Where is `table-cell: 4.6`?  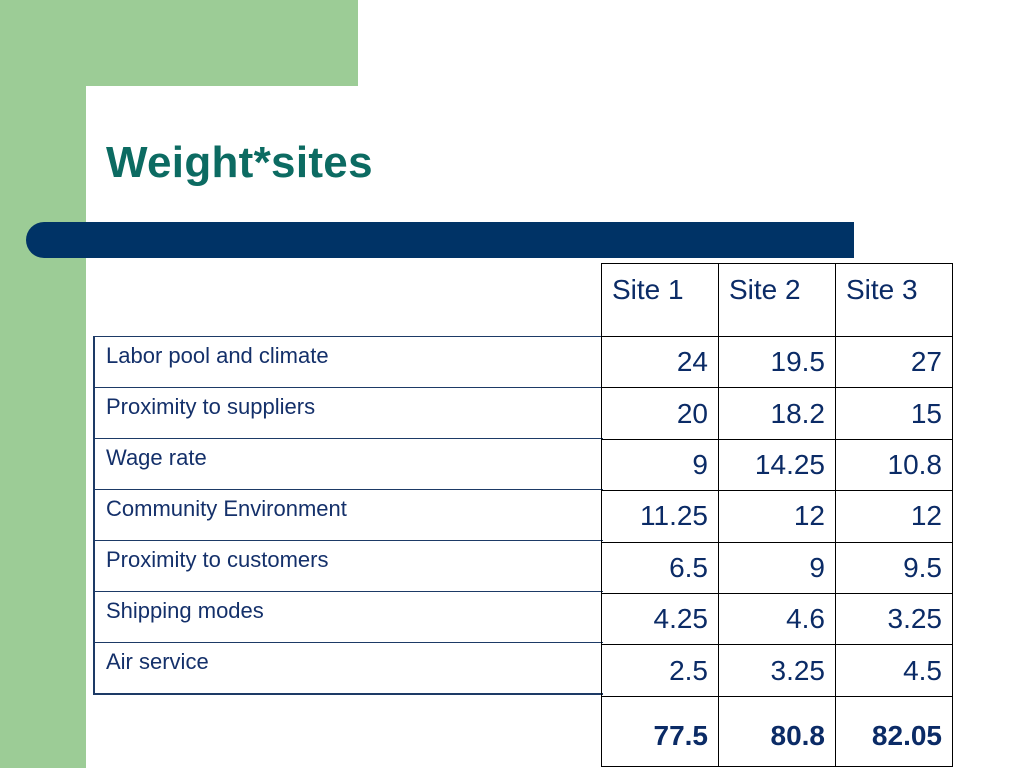 table-cell: 4.6 is located at coordinates (777, 619).